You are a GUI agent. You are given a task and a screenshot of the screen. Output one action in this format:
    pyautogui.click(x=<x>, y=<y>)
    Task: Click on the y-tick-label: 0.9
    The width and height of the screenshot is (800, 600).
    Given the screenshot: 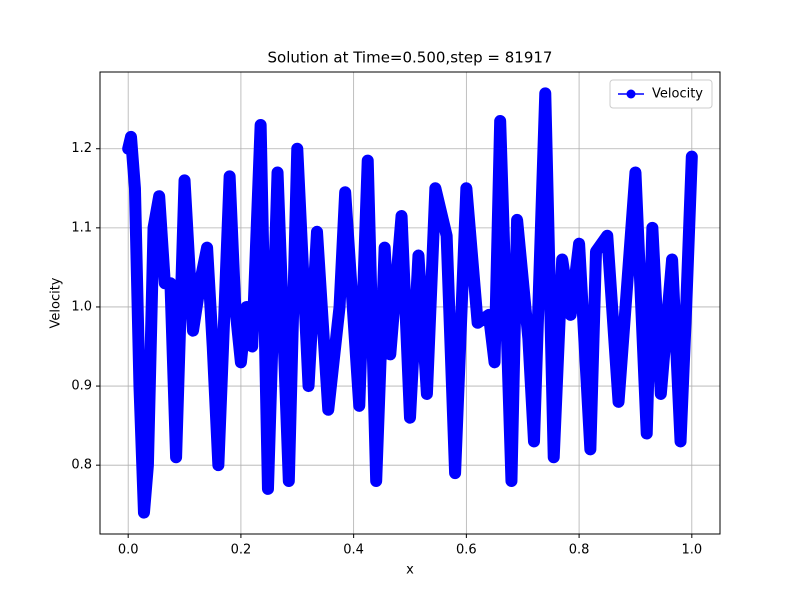 What is the action you would take?
    pyautogui.click(x=81, y=386)
    